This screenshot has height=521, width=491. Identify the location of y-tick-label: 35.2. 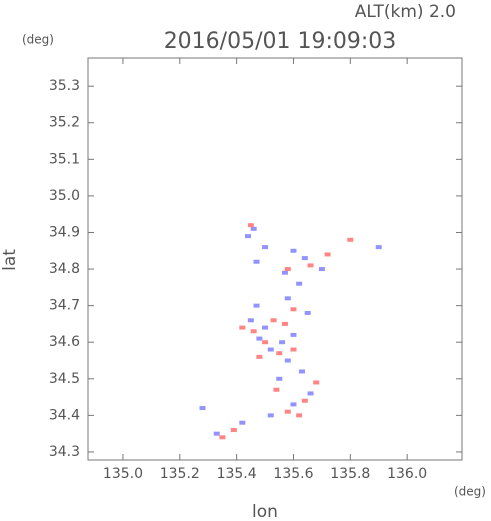
(64, 123).